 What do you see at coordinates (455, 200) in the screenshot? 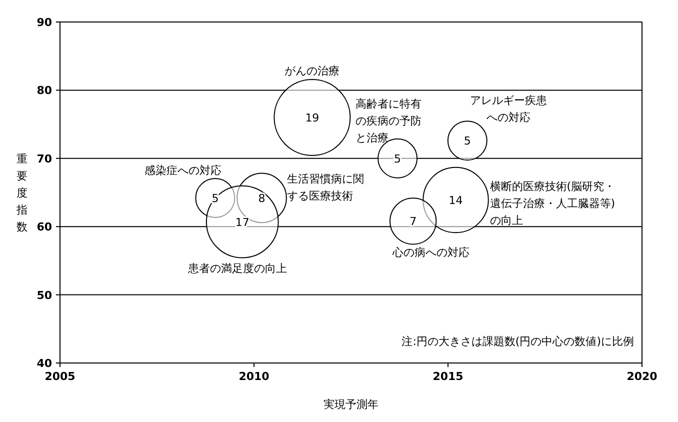
I see `data-label: 14` at bounding box center [455, 200].